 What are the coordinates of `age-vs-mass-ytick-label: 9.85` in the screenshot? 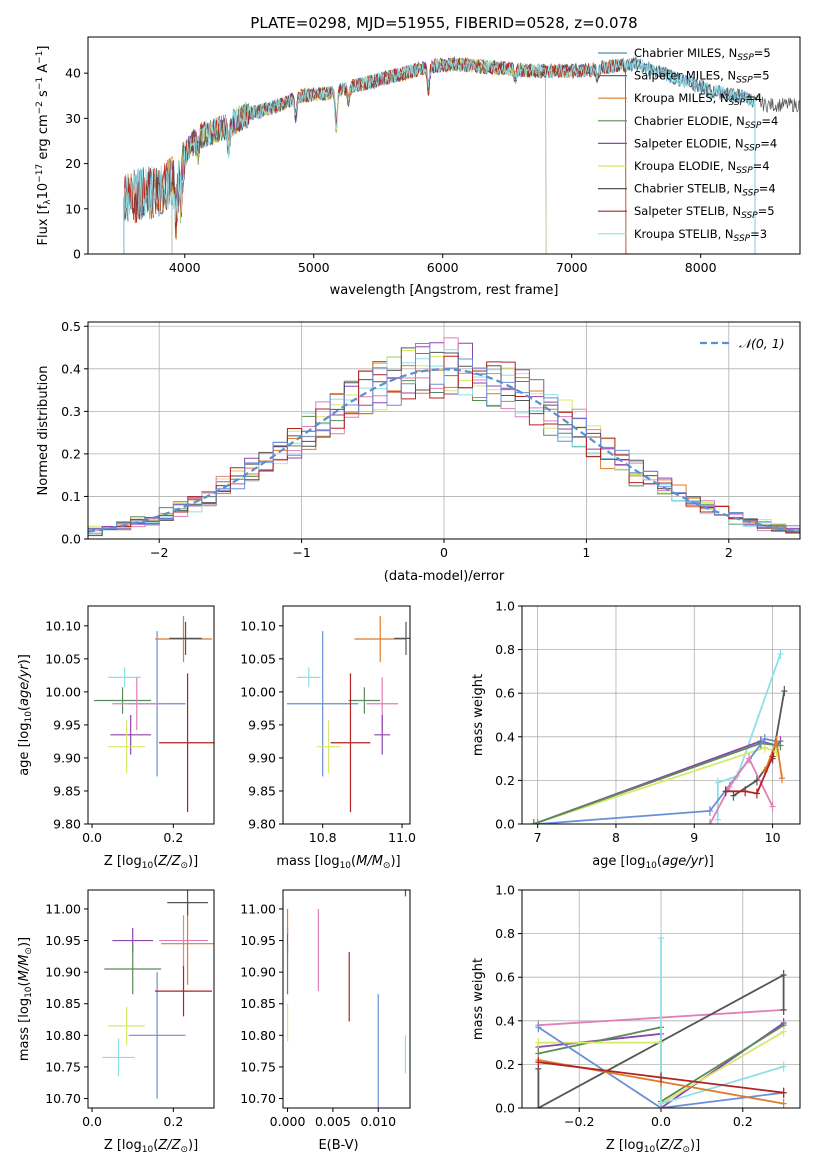 It's located at (262, 790).